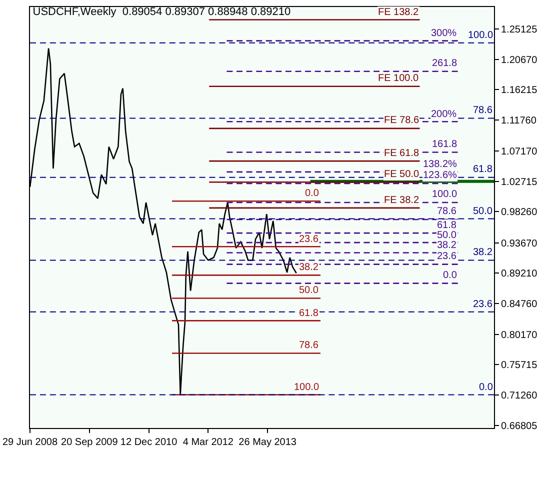 Image resolution: width=546 pixels, height=482 pixels. Describe the element at coordinates (519, 152) in the screenshot. I see `y-tick-label: 1.07170` at that location.